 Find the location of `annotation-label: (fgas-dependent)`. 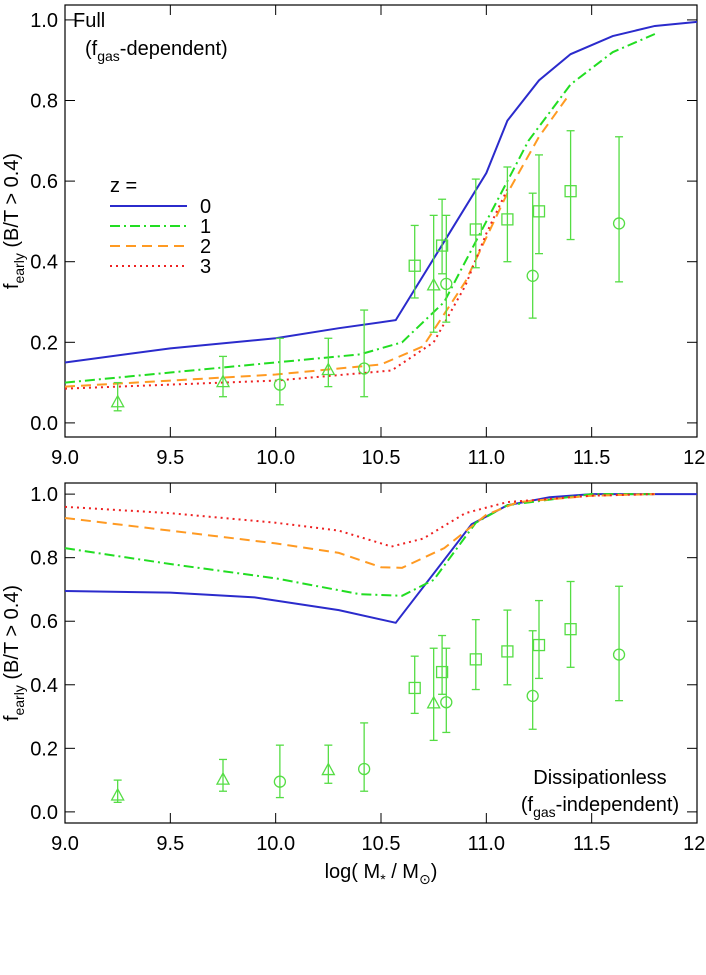

annotation-label: (fgas-dependent) is located at coordinates (156, 51).